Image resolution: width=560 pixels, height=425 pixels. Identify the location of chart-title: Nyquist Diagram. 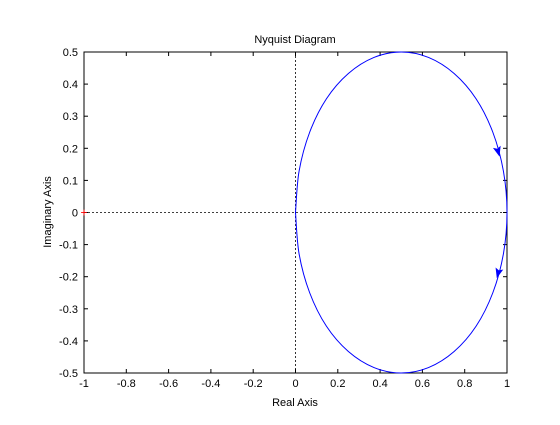
(294, 40).